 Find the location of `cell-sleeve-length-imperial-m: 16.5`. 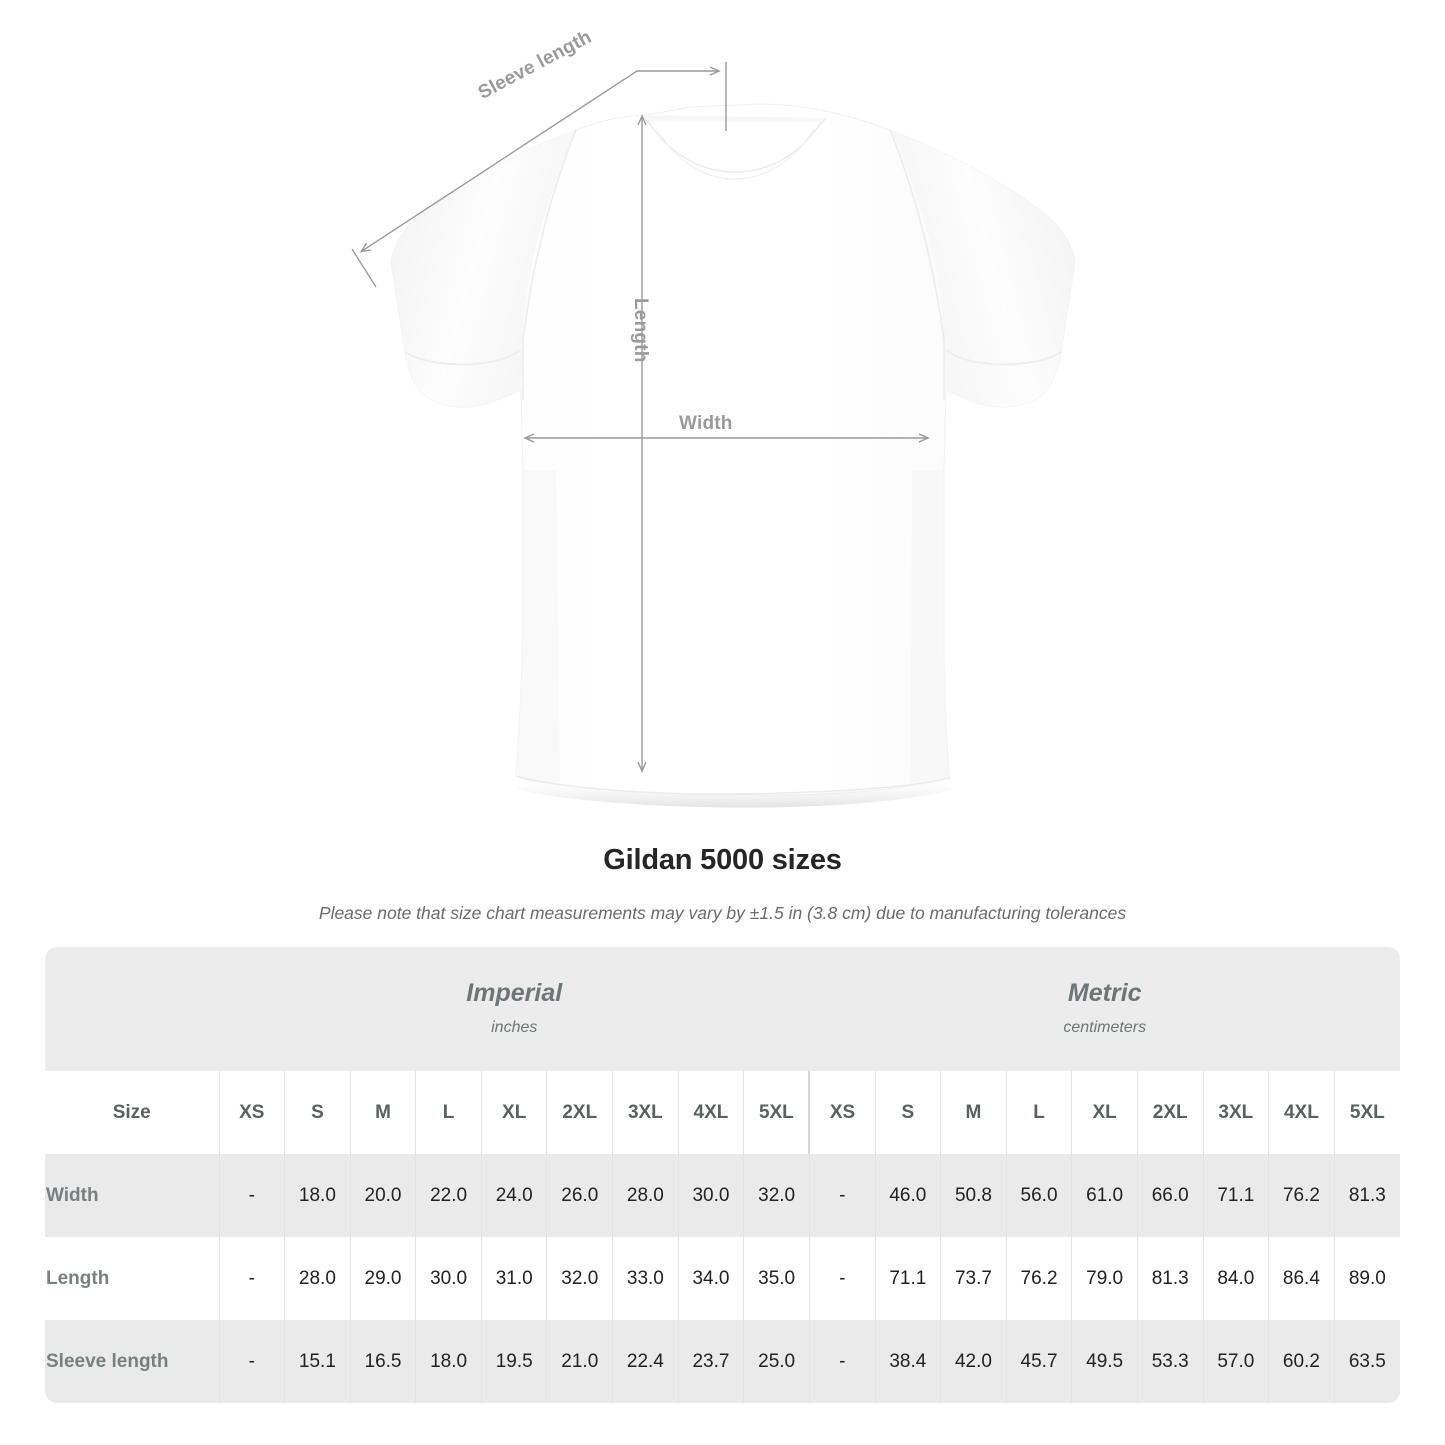

cell-sleeve-length-imperial-m: 16.5 is located at coordinates (382, 1361).